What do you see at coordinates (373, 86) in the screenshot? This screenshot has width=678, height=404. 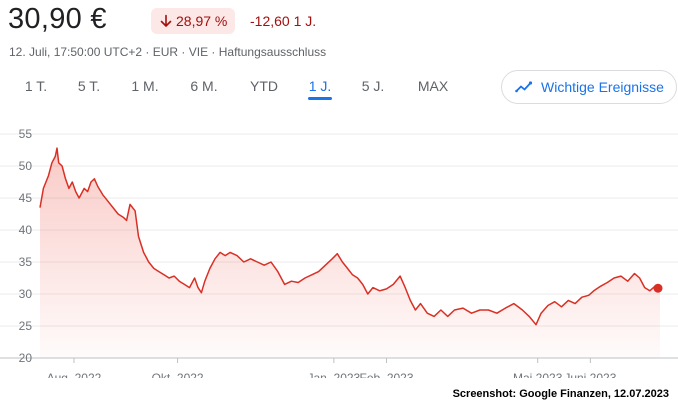 I see `range-tab-5y: 5 J.` at bounding box center [373, 86].